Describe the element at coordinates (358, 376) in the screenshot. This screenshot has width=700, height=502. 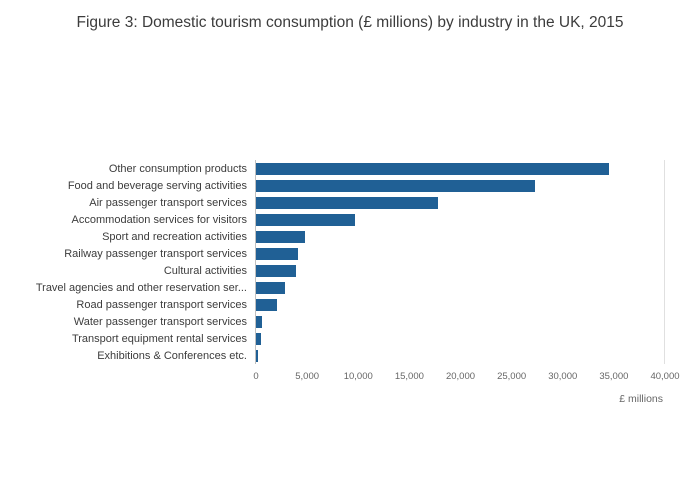
I see `x-tick-label: 10,000` at that location.